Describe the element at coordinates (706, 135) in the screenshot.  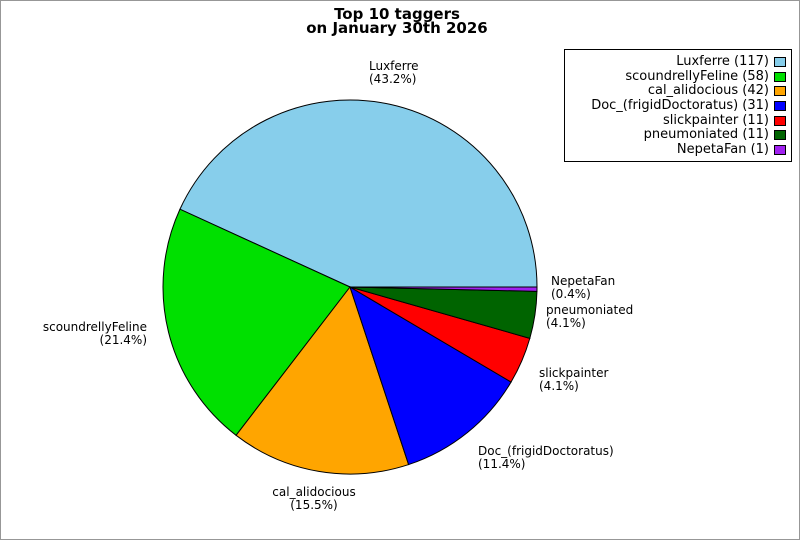
I see `legend-item-label: pneumoniated (11)` at that location.